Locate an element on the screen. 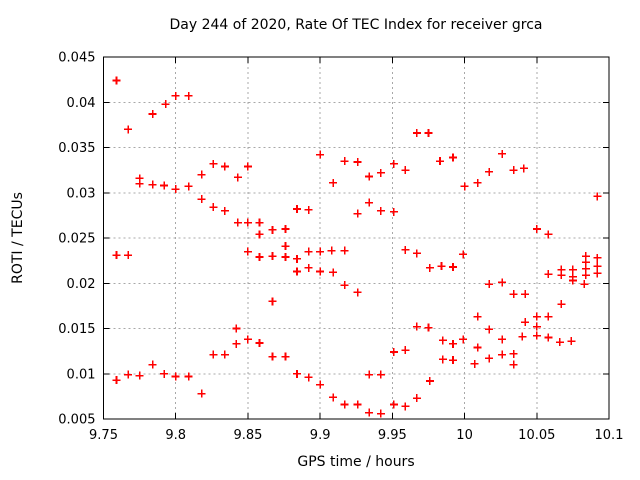 This screenshot has width=640, height=480. x-tick-label: 10.05 is located at coordinates (536, 435).